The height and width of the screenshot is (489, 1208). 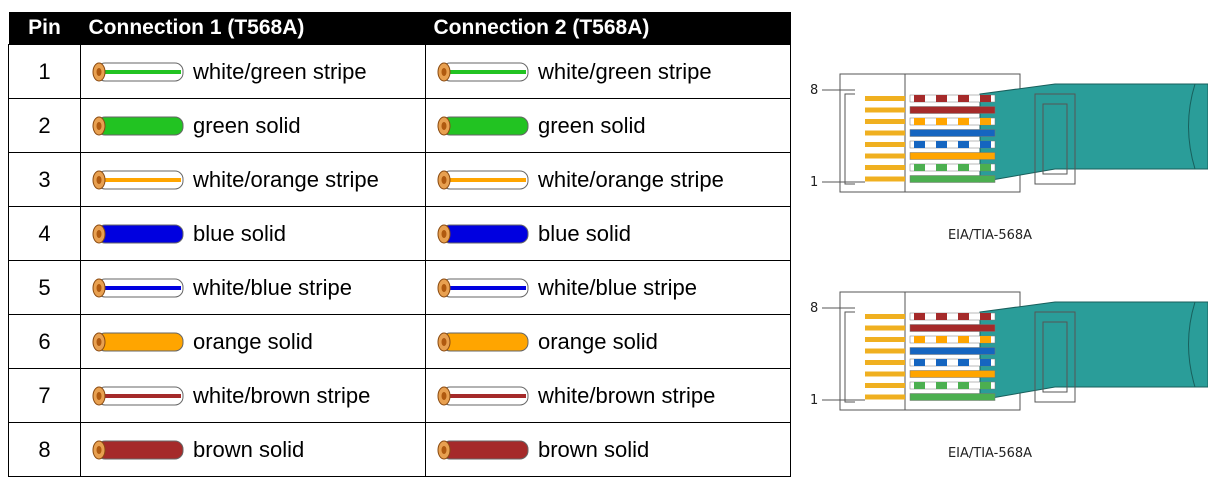 What do you see at coordinates (608, 28) in the screenshot?
I see `header-cell: Connection 2 (T568A)` at bounding box center [608, 28].